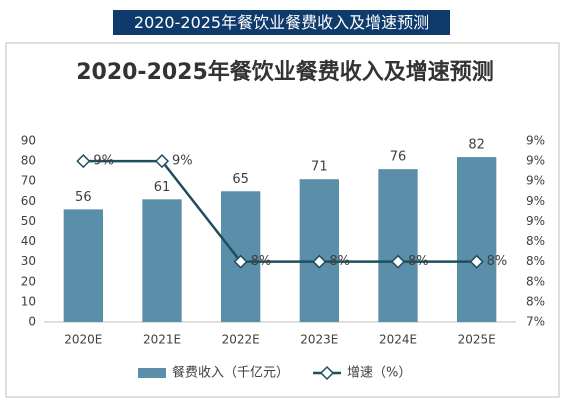 The height and width of the screenshot is (405, 564). I want to click on x-tick-label: 2023E, so click(319, 340).